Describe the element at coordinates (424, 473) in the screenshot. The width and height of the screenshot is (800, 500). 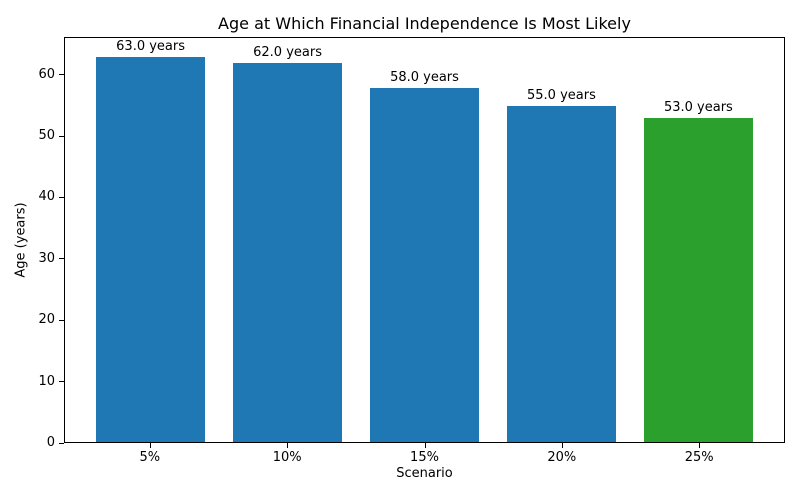
I see `x-axis-label: Scenario` at that location.